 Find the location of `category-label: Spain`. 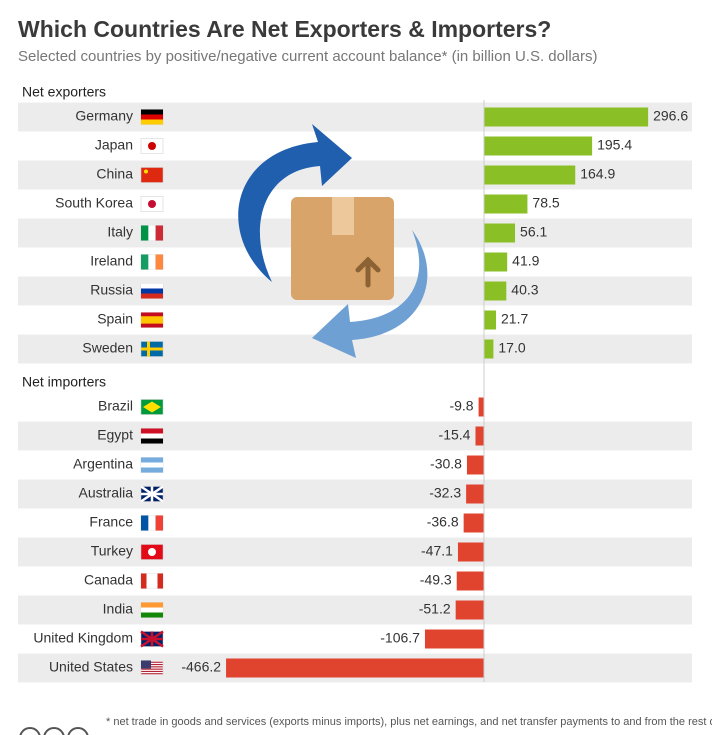

category-label: Spain is located at coordinates (115, 319).